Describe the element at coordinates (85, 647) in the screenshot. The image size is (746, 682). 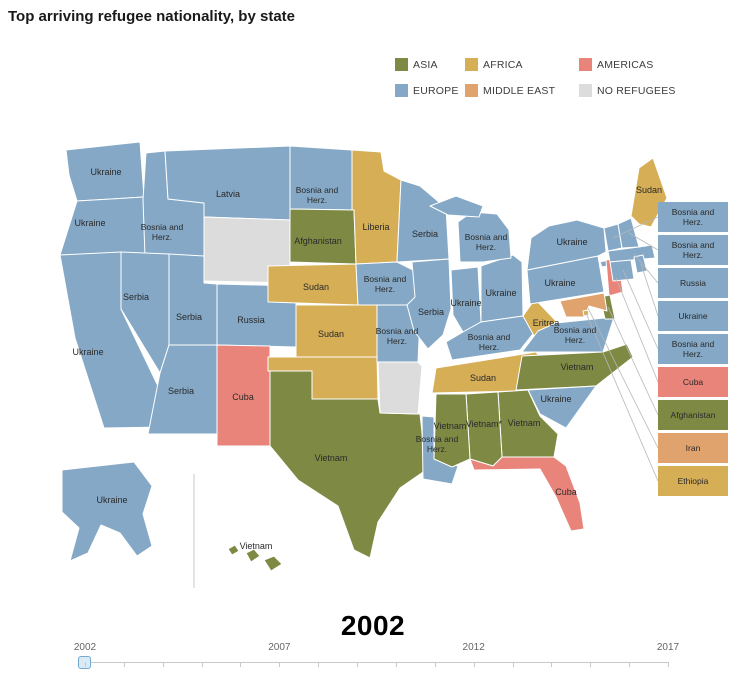
I see `timeline-year-label: 2002` at that location.